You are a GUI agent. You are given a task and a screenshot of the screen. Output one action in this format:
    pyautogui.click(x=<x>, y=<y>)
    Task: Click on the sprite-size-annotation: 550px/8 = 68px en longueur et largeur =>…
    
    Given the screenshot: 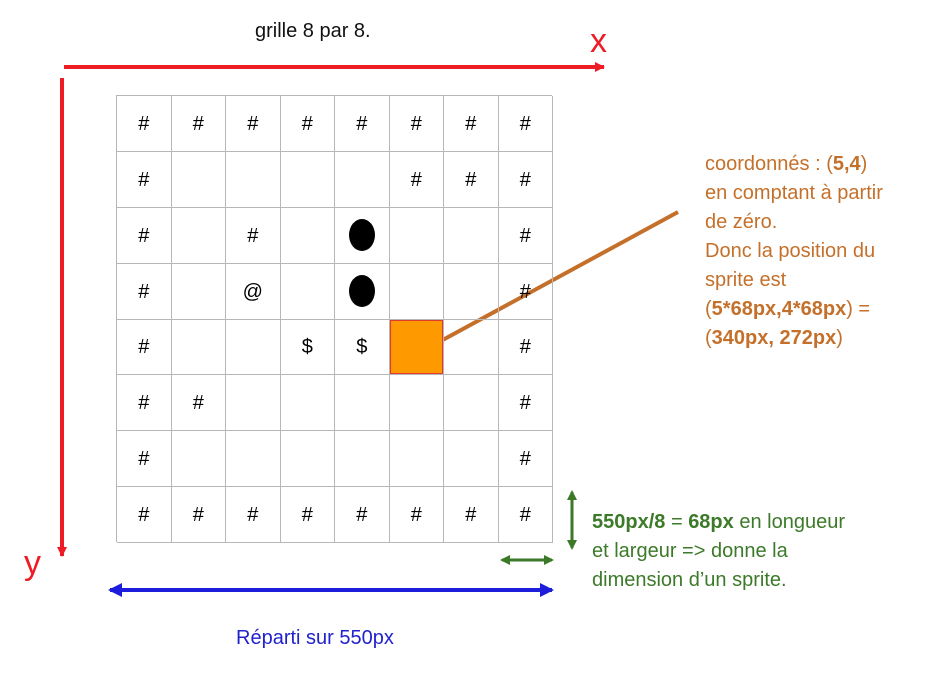 What is the action you would take?
    pyautogui.click(x=718, y=551)
    